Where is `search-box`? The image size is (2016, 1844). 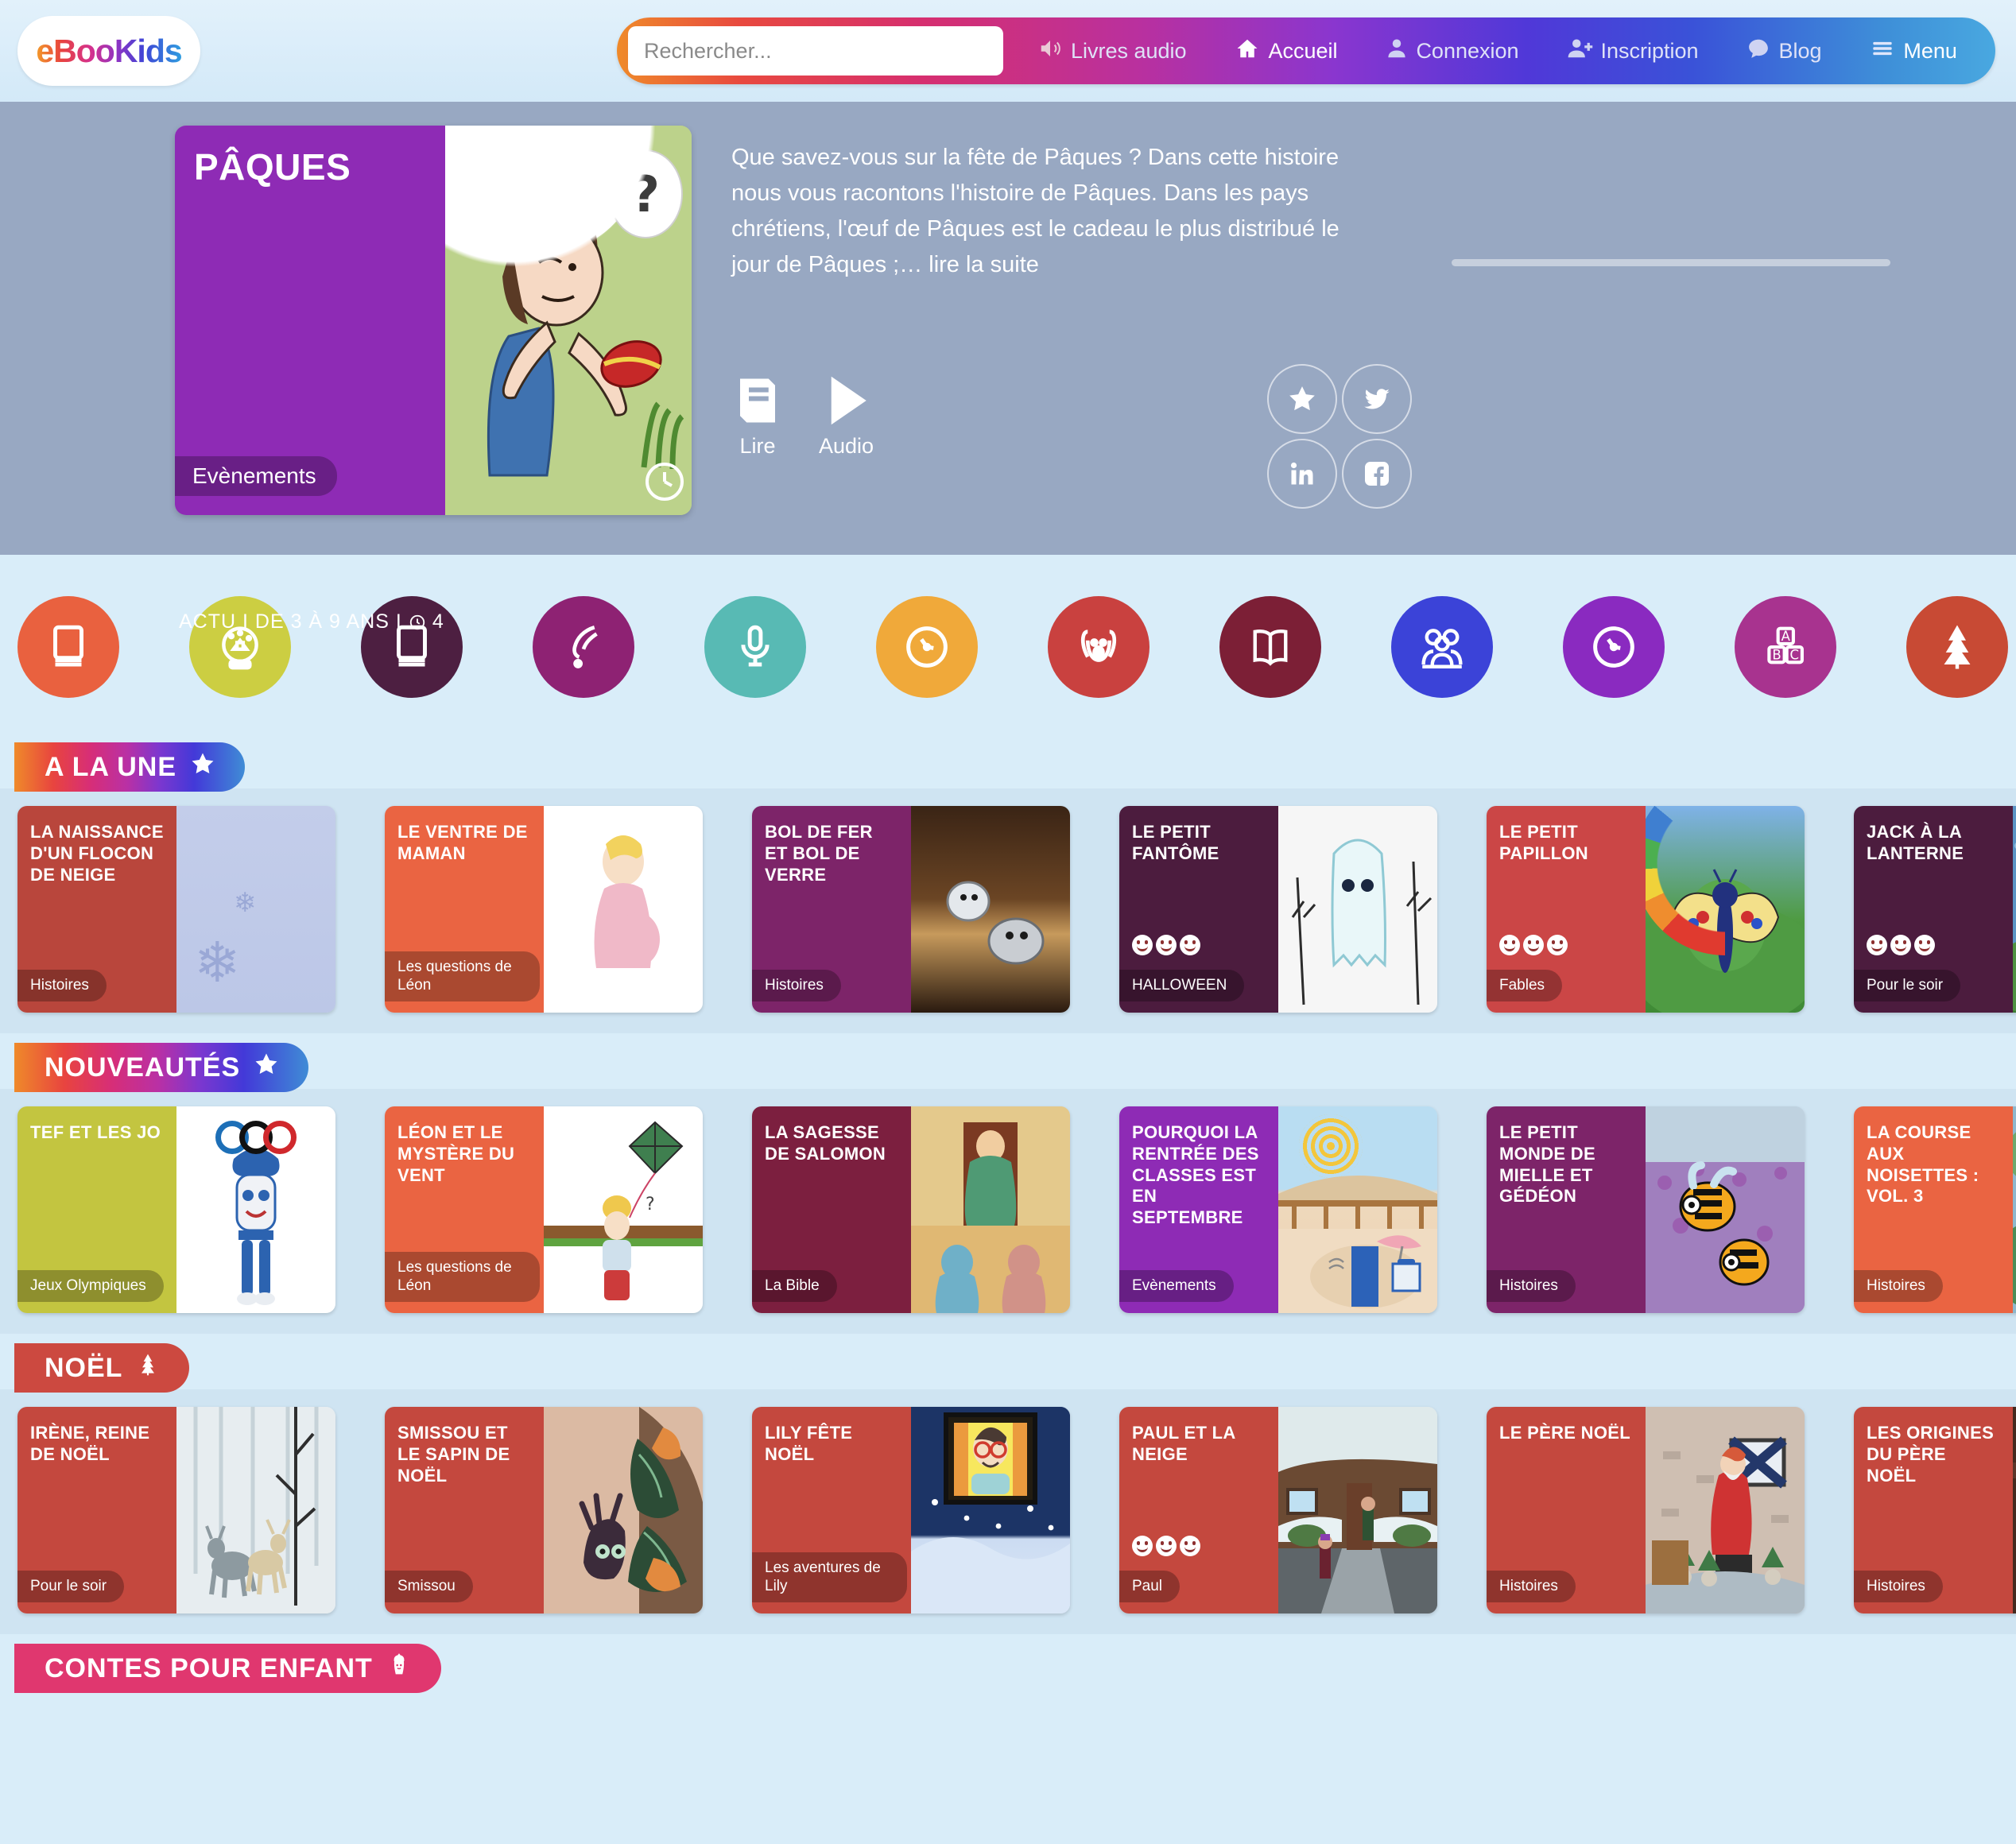 search-box is located at coordinates (815, 51).